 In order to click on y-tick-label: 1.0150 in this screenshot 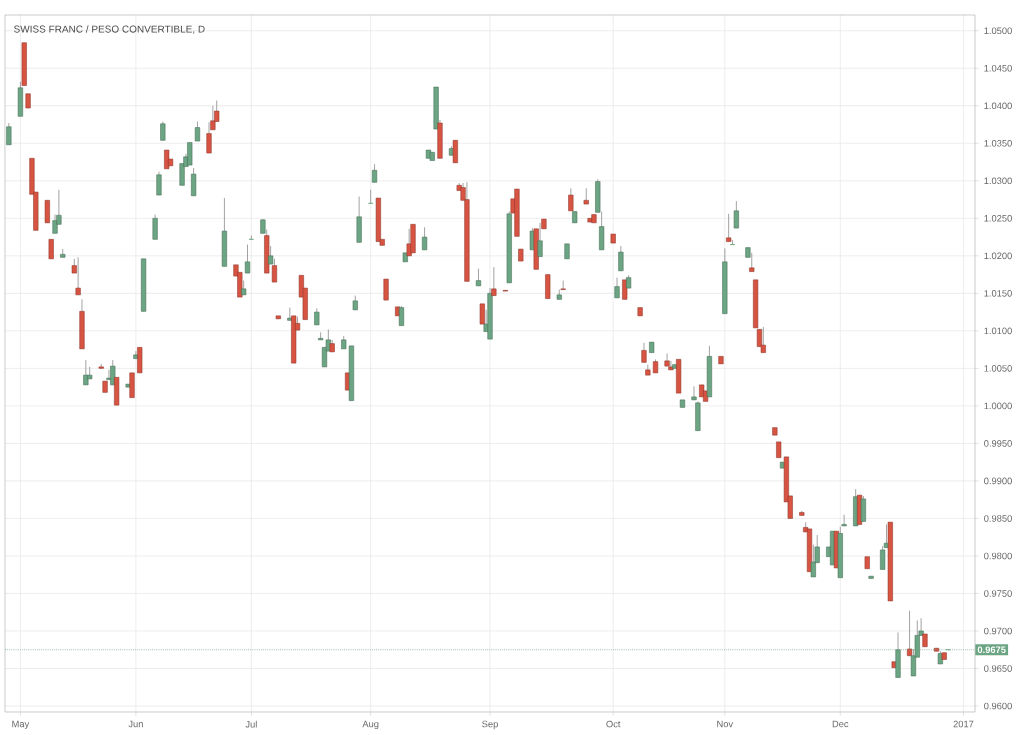, I will do `click(998, 293)`.